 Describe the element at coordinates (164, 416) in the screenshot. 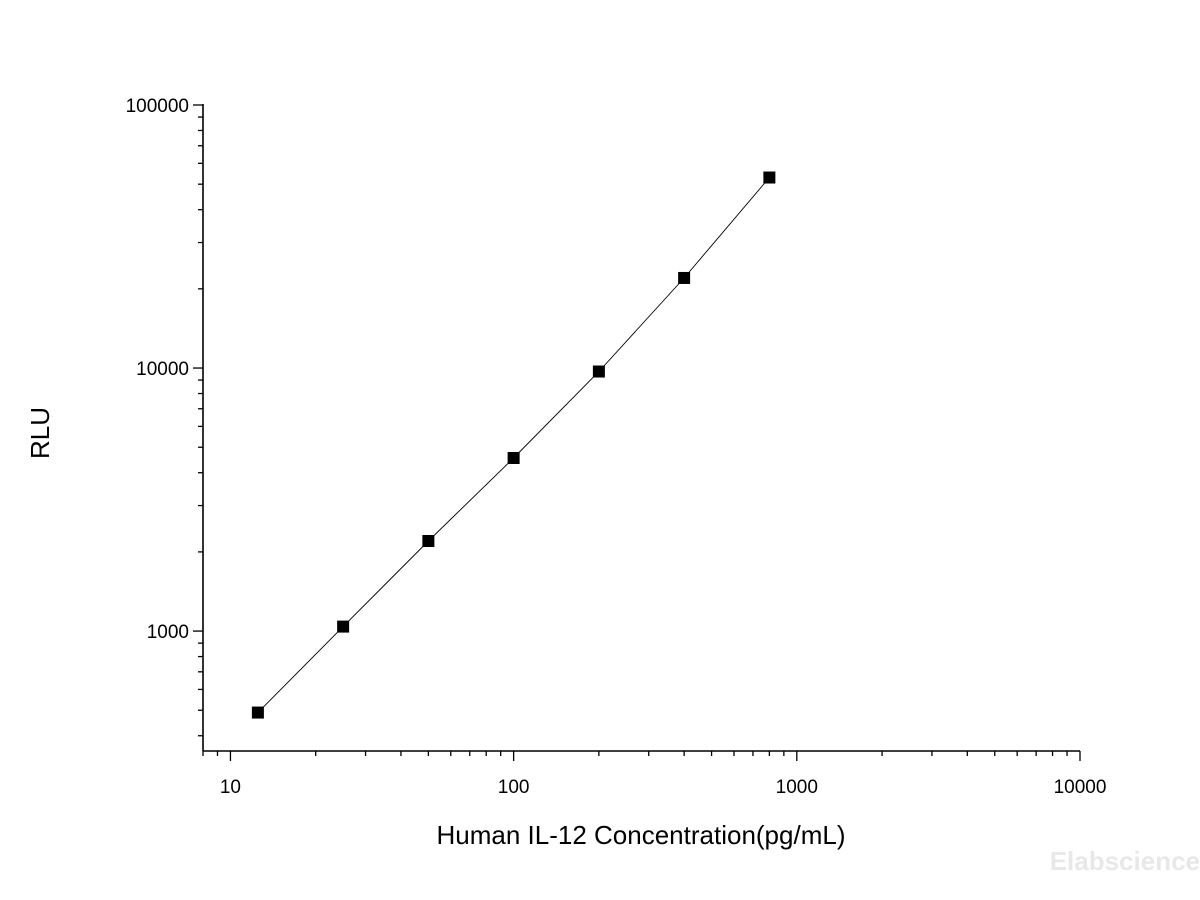

I see `y-axis-ticks: 1000 10000 100000` at that location.